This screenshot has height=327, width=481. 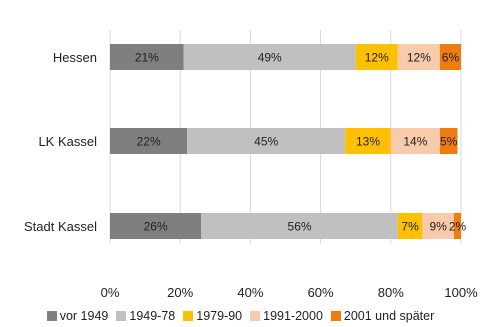 I want to click on data-label: 5%, so click(x=449, y=142).